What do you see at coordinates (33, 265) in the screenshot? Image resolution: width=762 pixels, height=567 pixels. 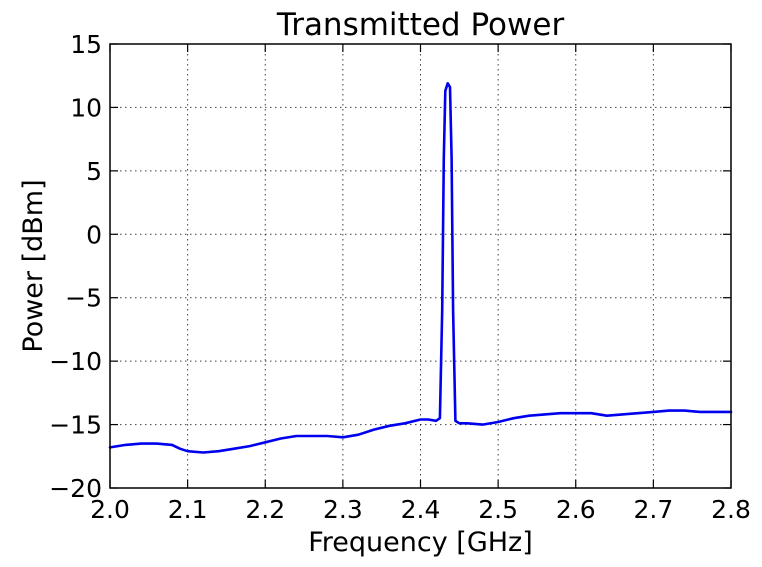 I see `y-axis-label: Power [dBm]` at bounding box center [33, 265].